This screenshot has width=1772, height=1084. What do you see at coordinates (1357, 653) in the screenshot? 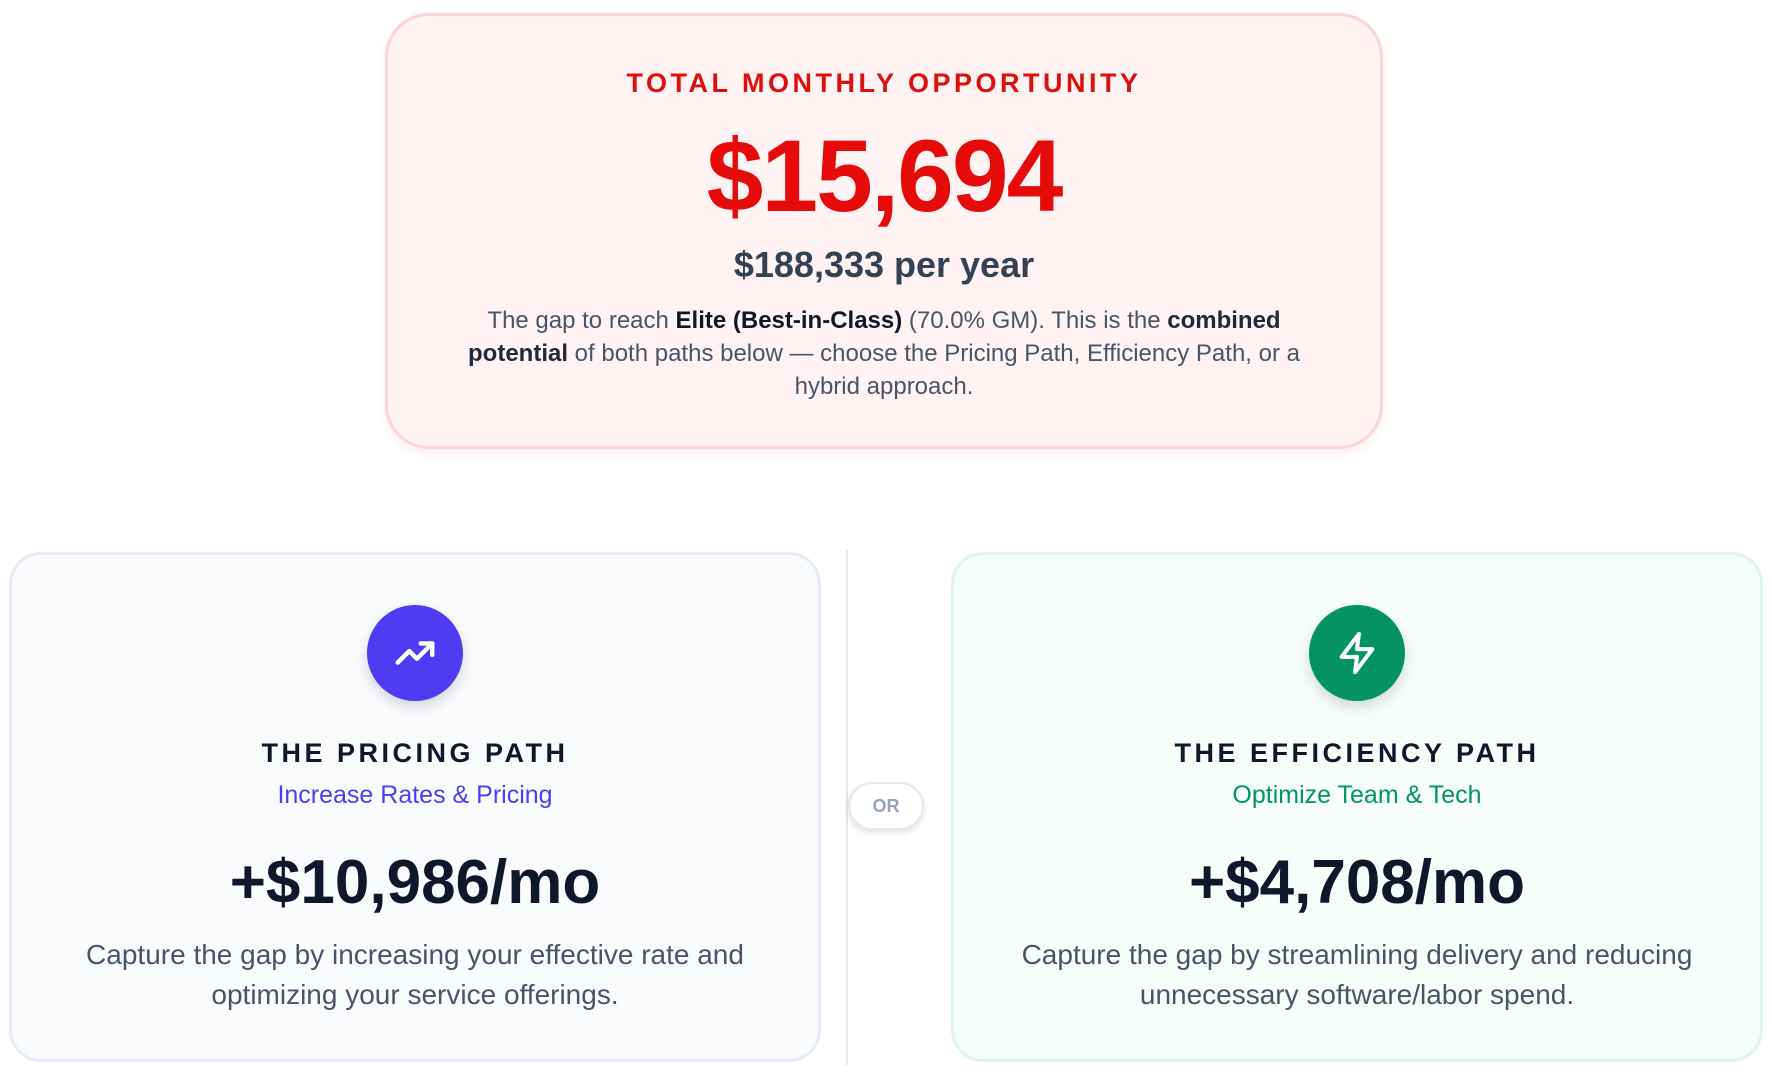
I see `lightning-bolt-icon` at bounding box center [1357, 653].